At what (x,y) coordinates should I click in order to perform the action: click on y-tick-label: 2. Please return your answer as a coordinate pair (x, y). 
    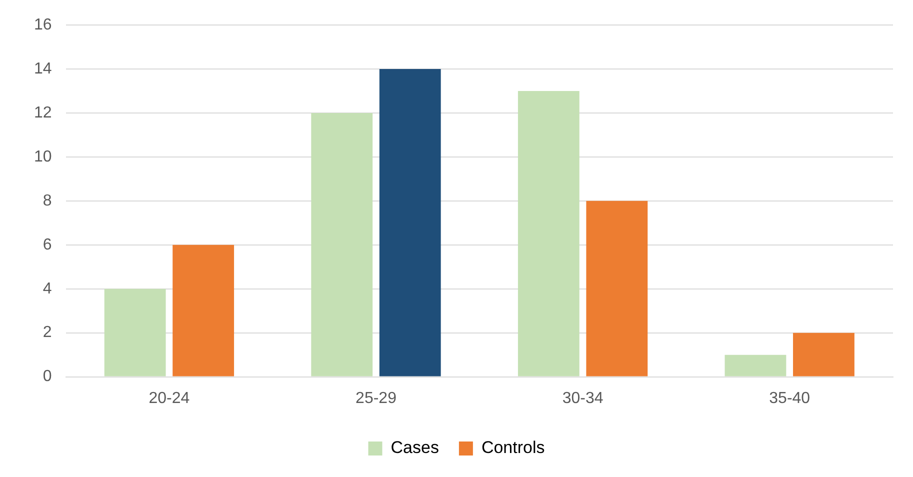
    Looking at the image, I should click on (47, 333).